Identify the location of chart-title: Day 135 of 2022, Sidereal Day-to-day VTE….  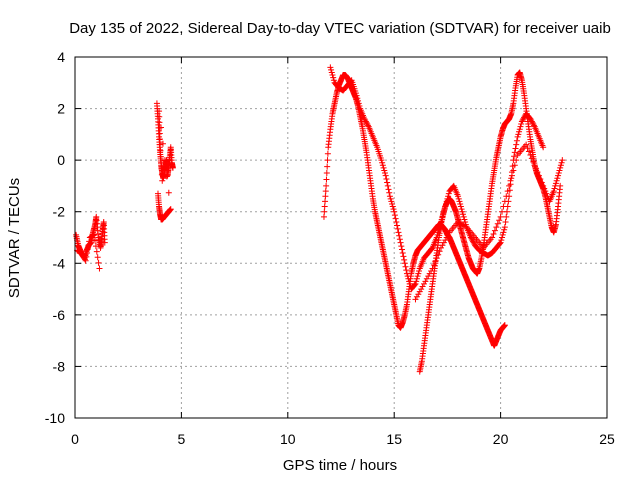
(340, 28).